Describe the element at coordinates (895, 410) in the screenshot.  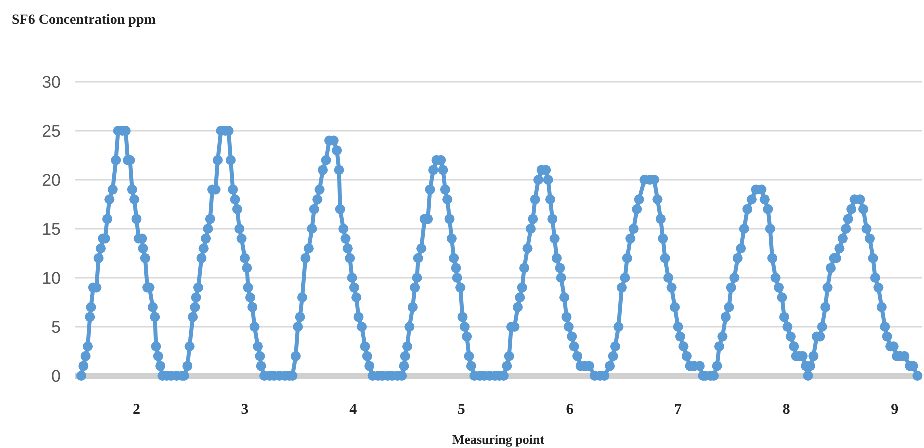
I see `x-tick-label: 9` at that location.